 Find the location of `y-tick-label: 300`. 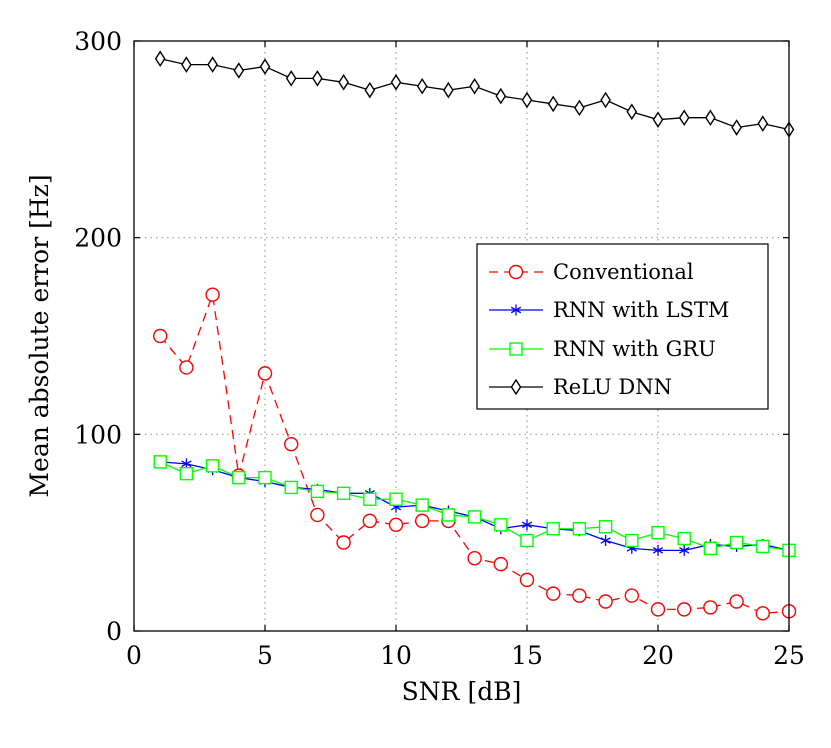

y-tick-label: 300 is located at coordinates (98, 41).